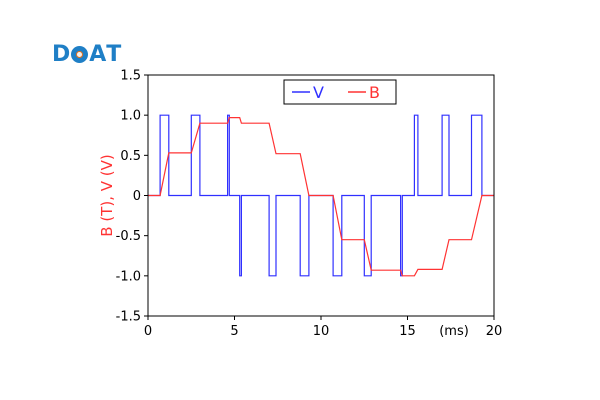 The image size is (600, 400). What do you see at coordinates (128, 276) in the screenshot?
I see `y-tick-label: -1.0` at bounding box center [128, 276].